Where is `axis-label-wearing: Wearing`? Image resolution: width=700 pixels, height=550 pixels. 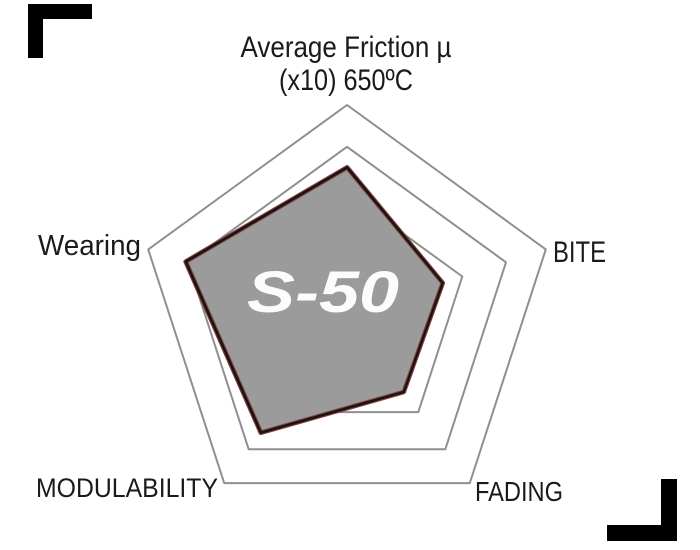 axis-label-wearing: Wearing is located at coordinates (89, 246).